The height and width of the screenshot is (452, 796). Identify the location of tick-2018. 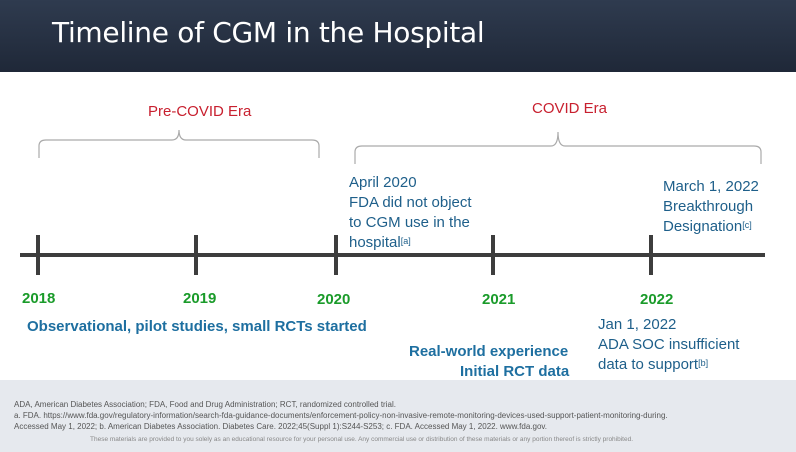
(38, 255).